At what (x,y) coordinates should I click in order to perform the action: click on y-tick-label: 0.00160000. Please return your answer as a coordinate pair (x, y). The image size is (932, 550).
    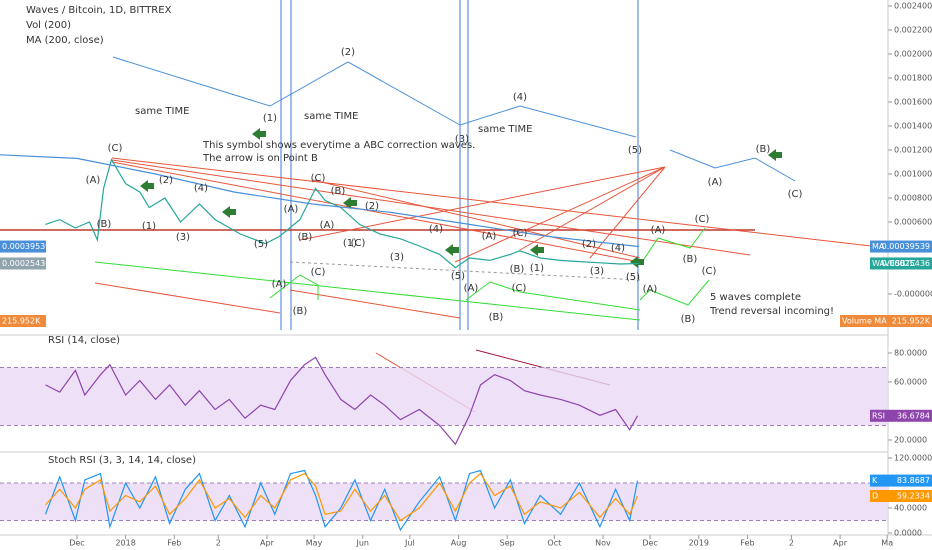
    Looking at the image, I should click on (913, 102).